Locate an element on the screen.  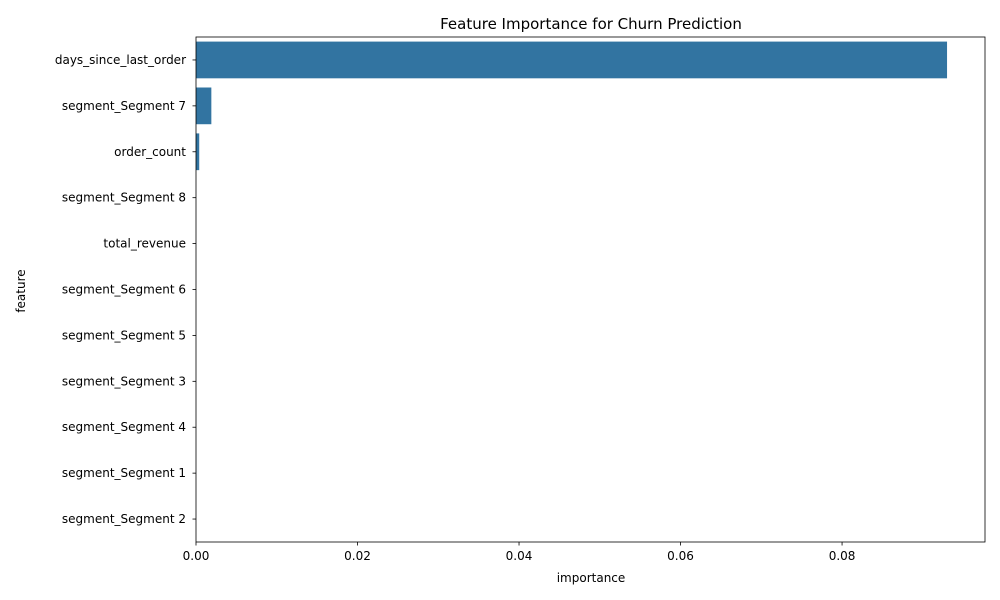
x-tick-label: 0.00 is located at coordinates (196, 556).